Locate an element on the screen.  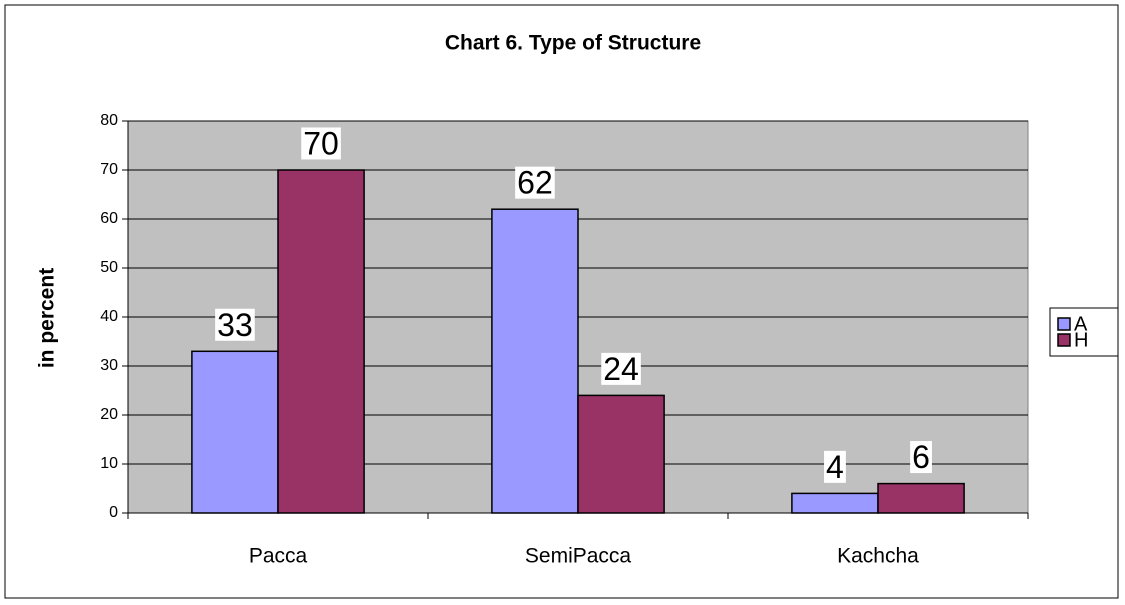
chart-title: Chart 6. Type of Structure is located at coordinates (573, 43).